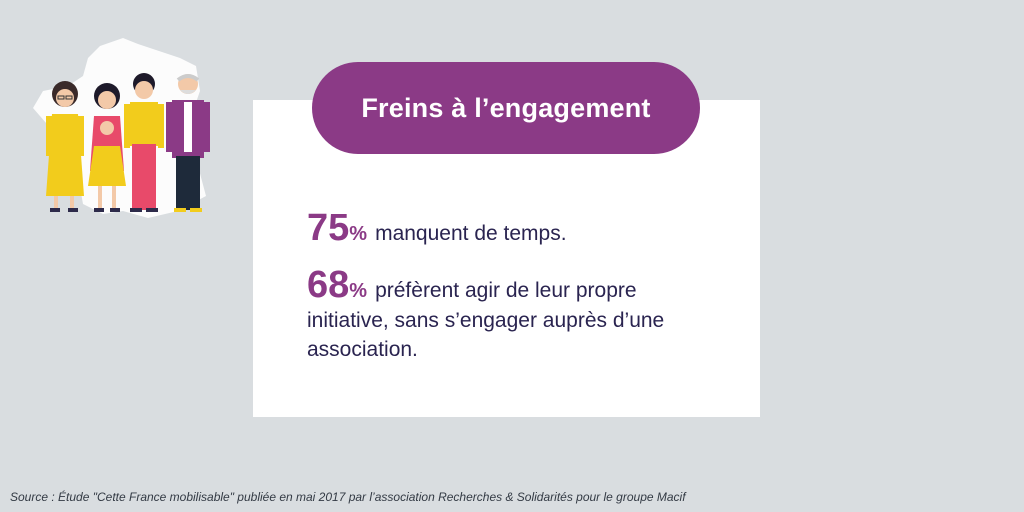 The height and width of the screenshot is (512, 1024). I want to click on stat-text: manquent de temps., so click(471, 233).